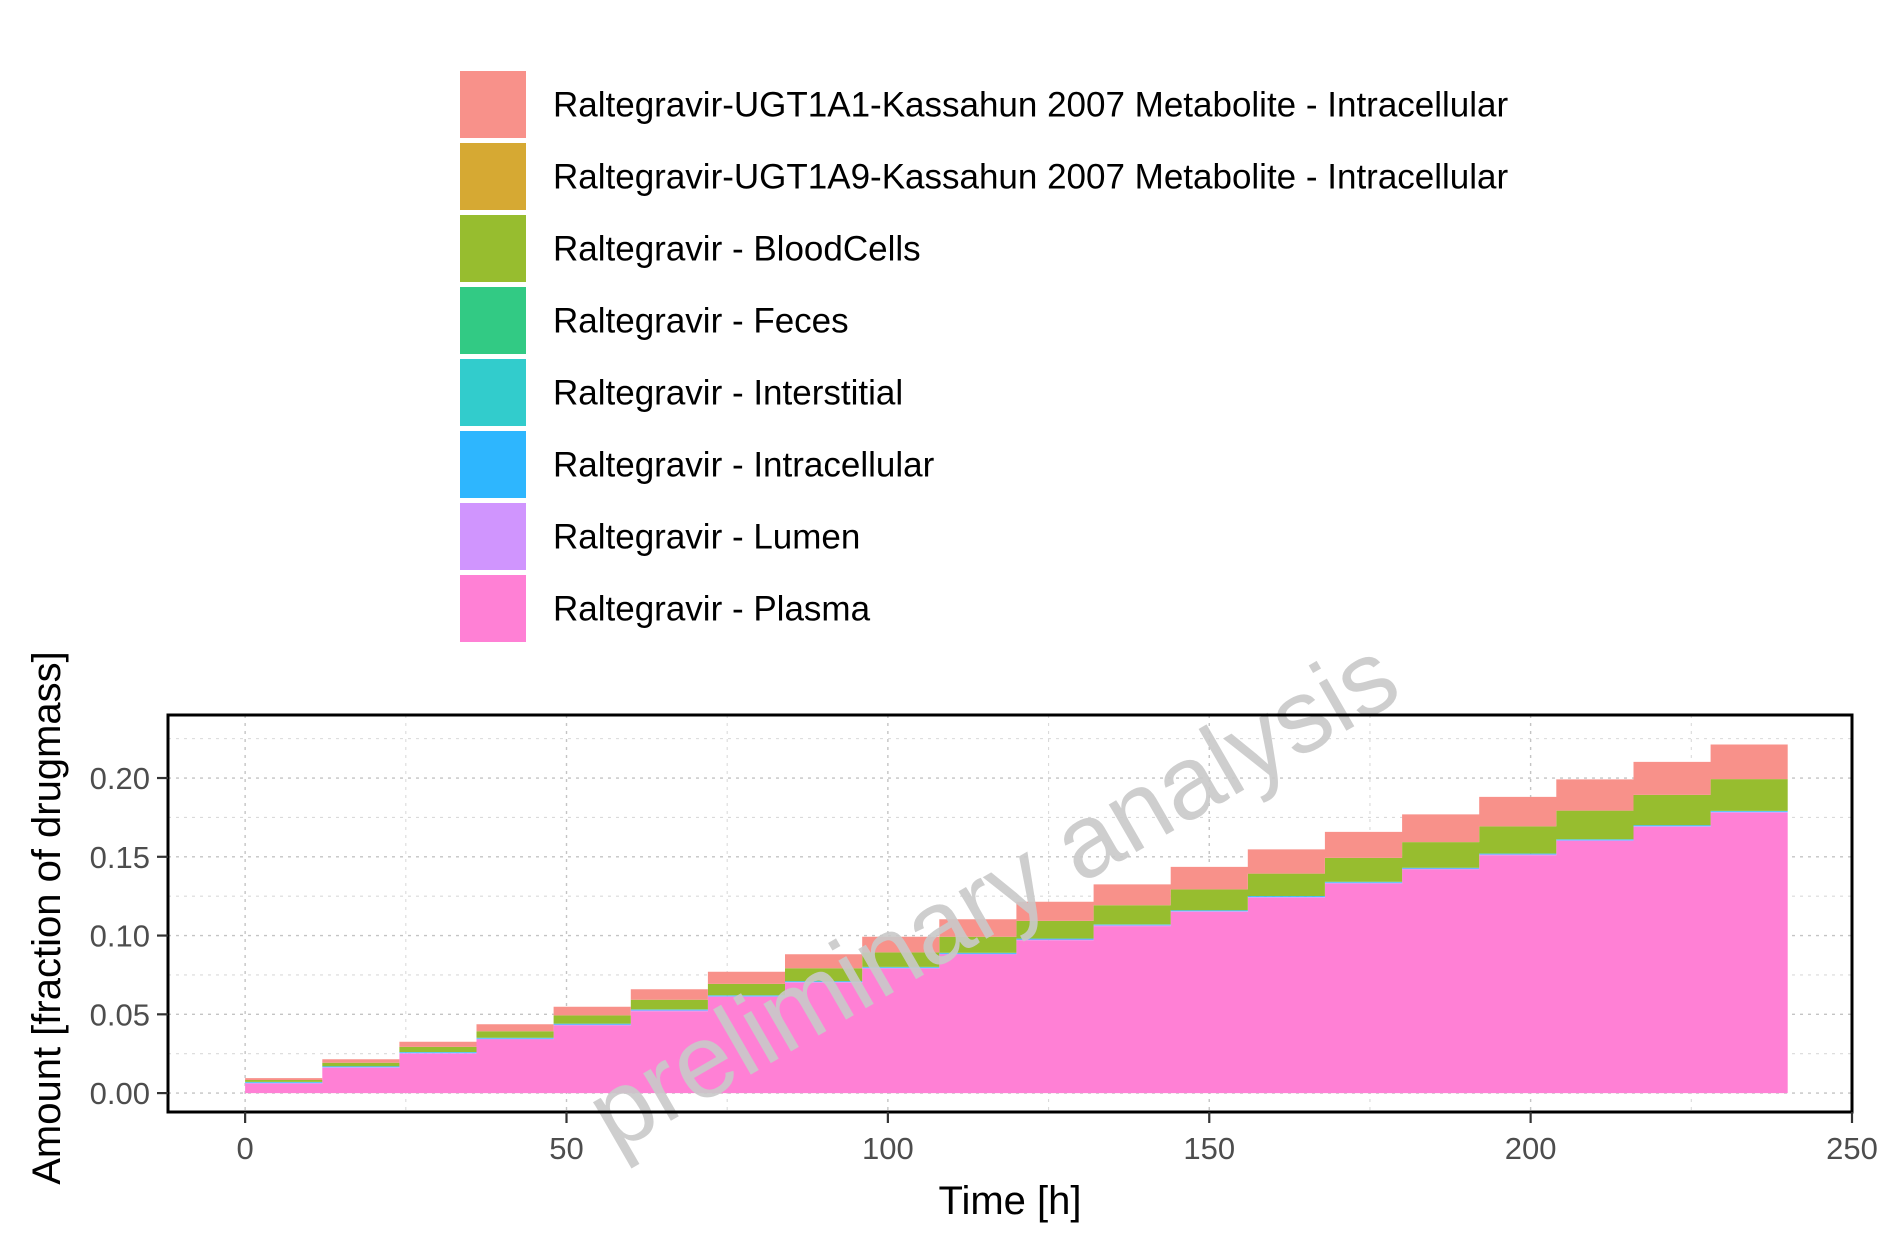  Describe the element at coordinates (1852, 1148) in the screenshot. I see `x-tick-label: 250` at that location.